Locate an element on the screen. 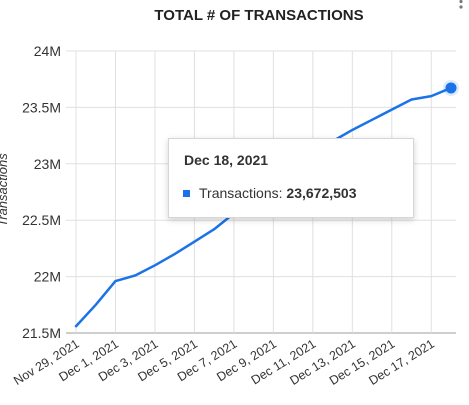  tooltip: Dec 18, 2021 Transactions: 23,672,503 is located at coordinates (291, 178).